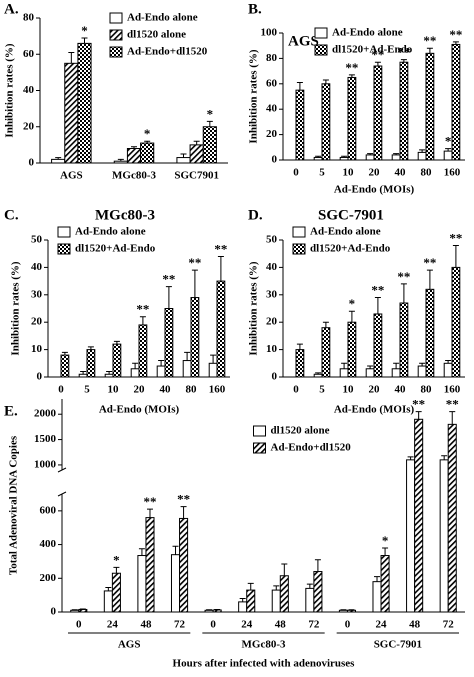  I want to click on panel-label: D., so click(255, 215).